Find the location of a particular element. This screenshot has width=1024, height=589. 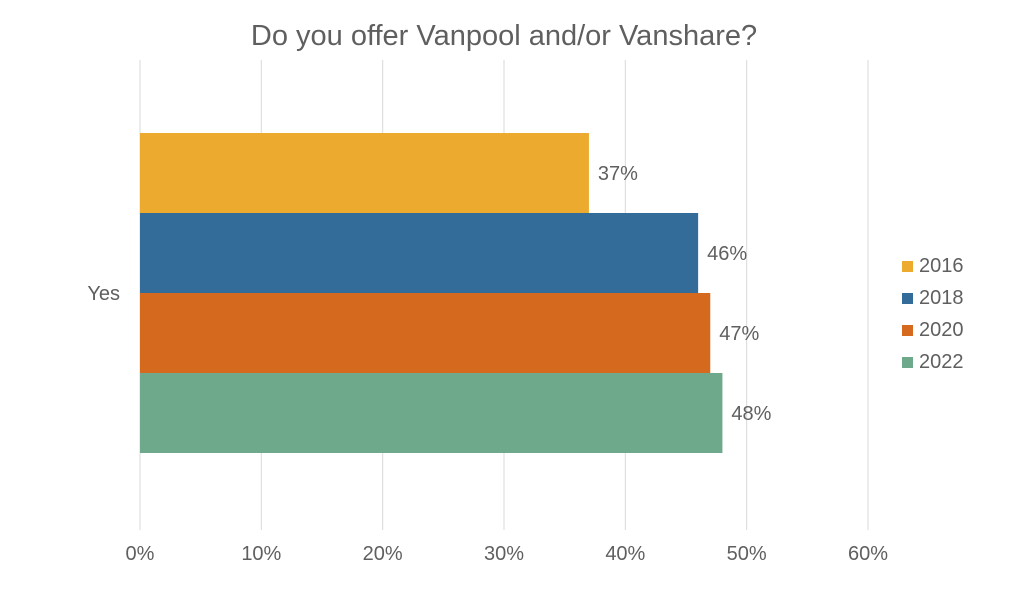

bar-2022 is located at coordinates (431, 413).